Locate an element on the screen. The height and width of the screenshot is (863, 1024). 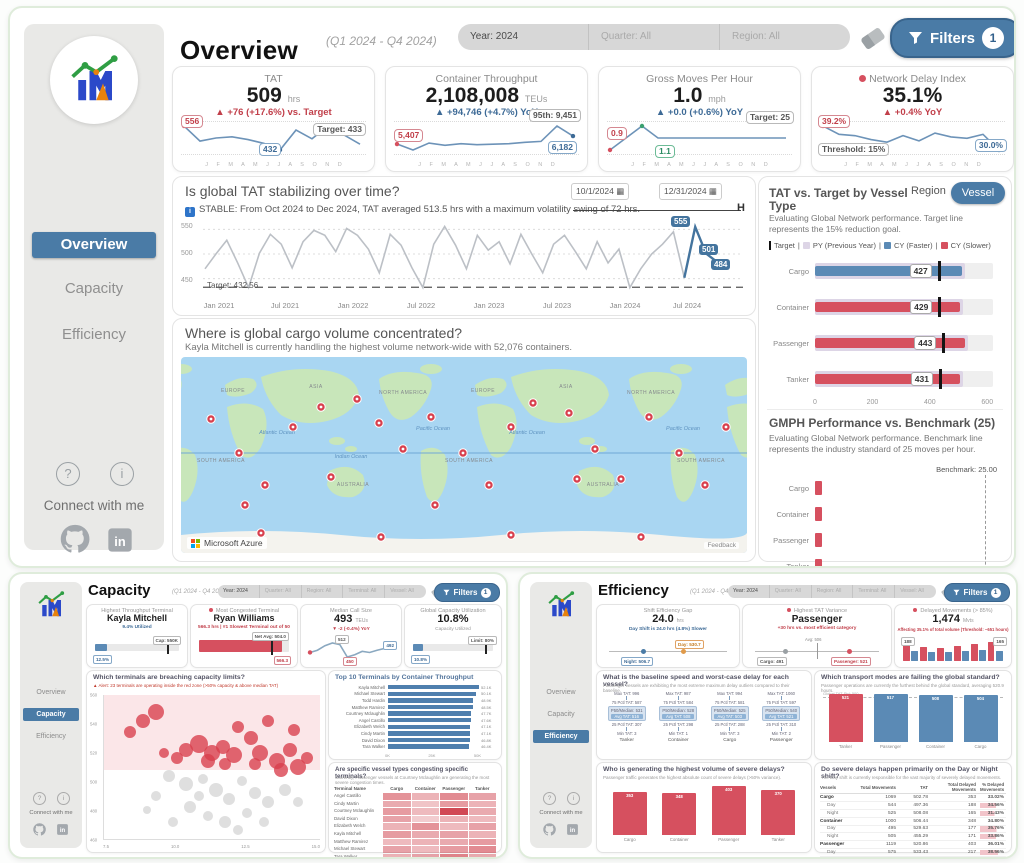
vessel-bar-track: 443 is located at coordinates (904, 343).